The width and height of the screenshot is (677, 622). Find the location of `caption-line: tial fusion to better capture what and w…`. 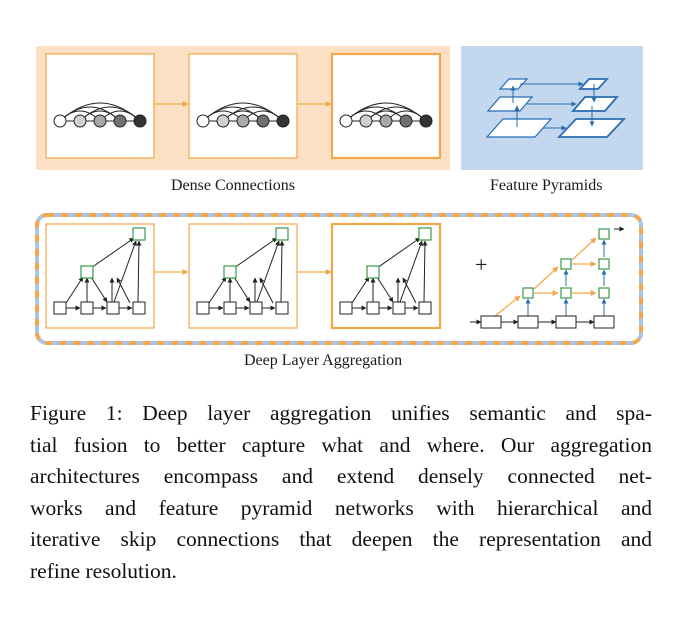

caption-line: tial fusion to better capture what and w… is located at coordinates (341, 444).